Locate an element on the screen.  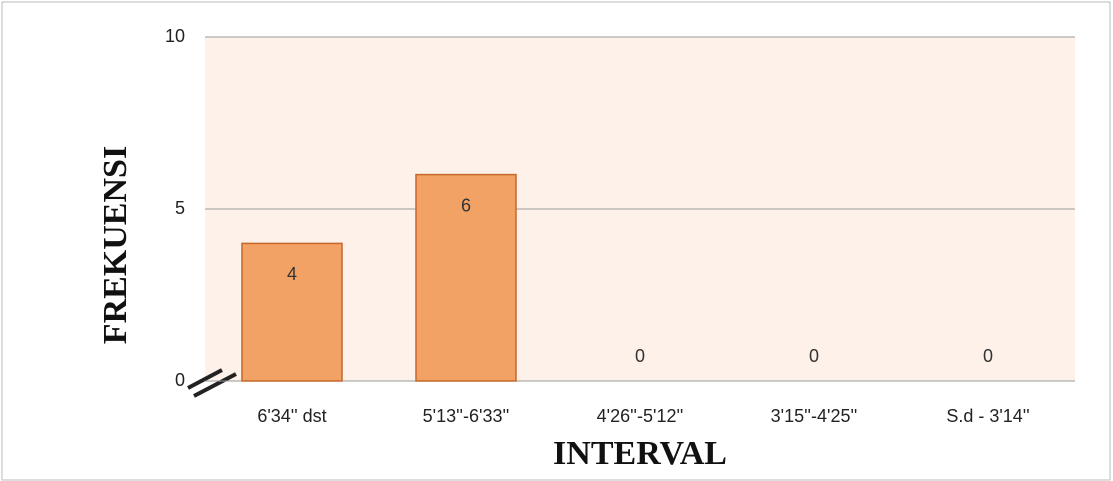
x-tick-label: 6'34'' dst is located at coordinates (291, 416).